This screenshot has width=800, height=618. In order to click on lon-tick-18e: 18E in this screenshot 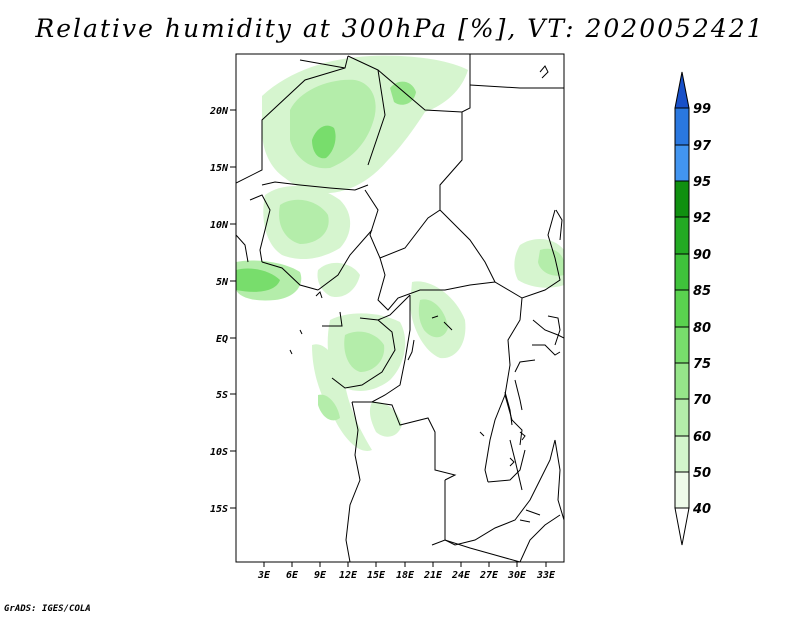, I will do `click(405, 571)`.